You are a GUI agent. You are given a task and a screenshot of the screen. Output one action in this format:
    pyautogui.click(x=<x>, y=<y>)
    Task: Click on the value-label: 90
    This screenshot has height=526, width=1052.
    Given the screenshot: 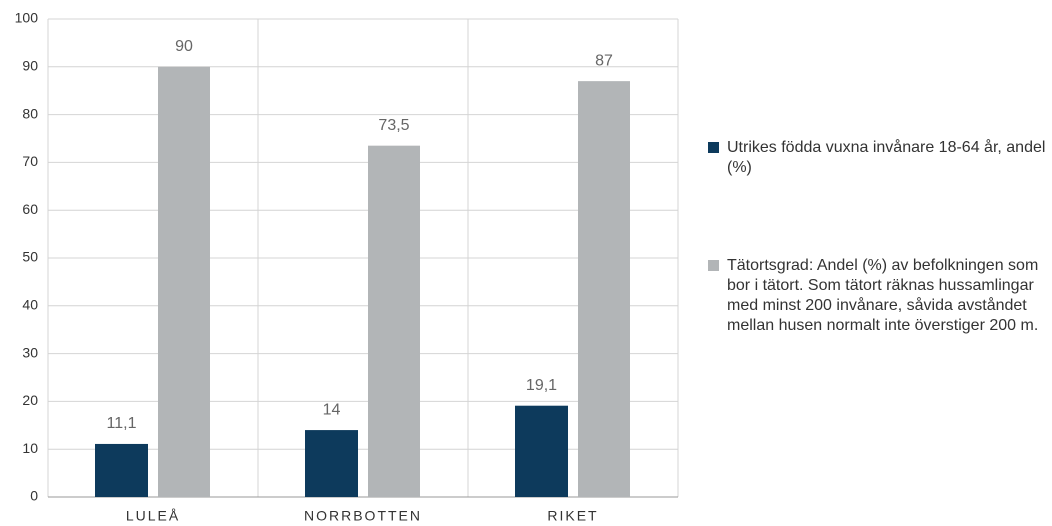 What is the action you would take?
    pyautogui.click(x=184, y=46)
    